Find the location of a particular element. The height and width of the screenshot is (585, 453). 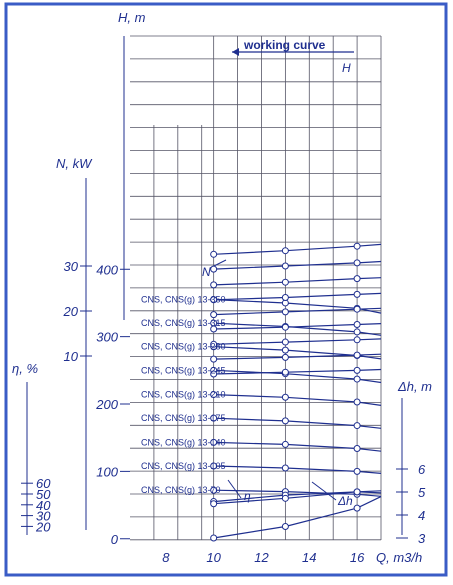

model-label: CNS, CNS(g) 13-245 is located at coordinates (183, 370).